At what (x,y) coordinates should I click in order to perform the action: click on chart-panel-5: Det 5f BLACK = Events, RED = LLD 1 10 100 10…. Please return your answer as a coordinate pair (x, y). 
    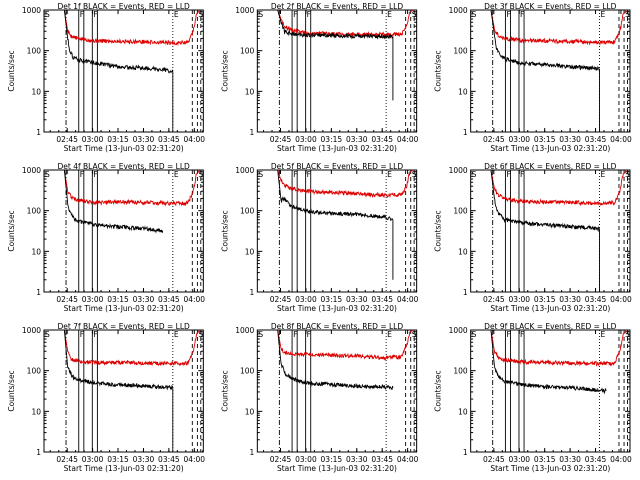
    Looking at the image, I should click on (319, 237).